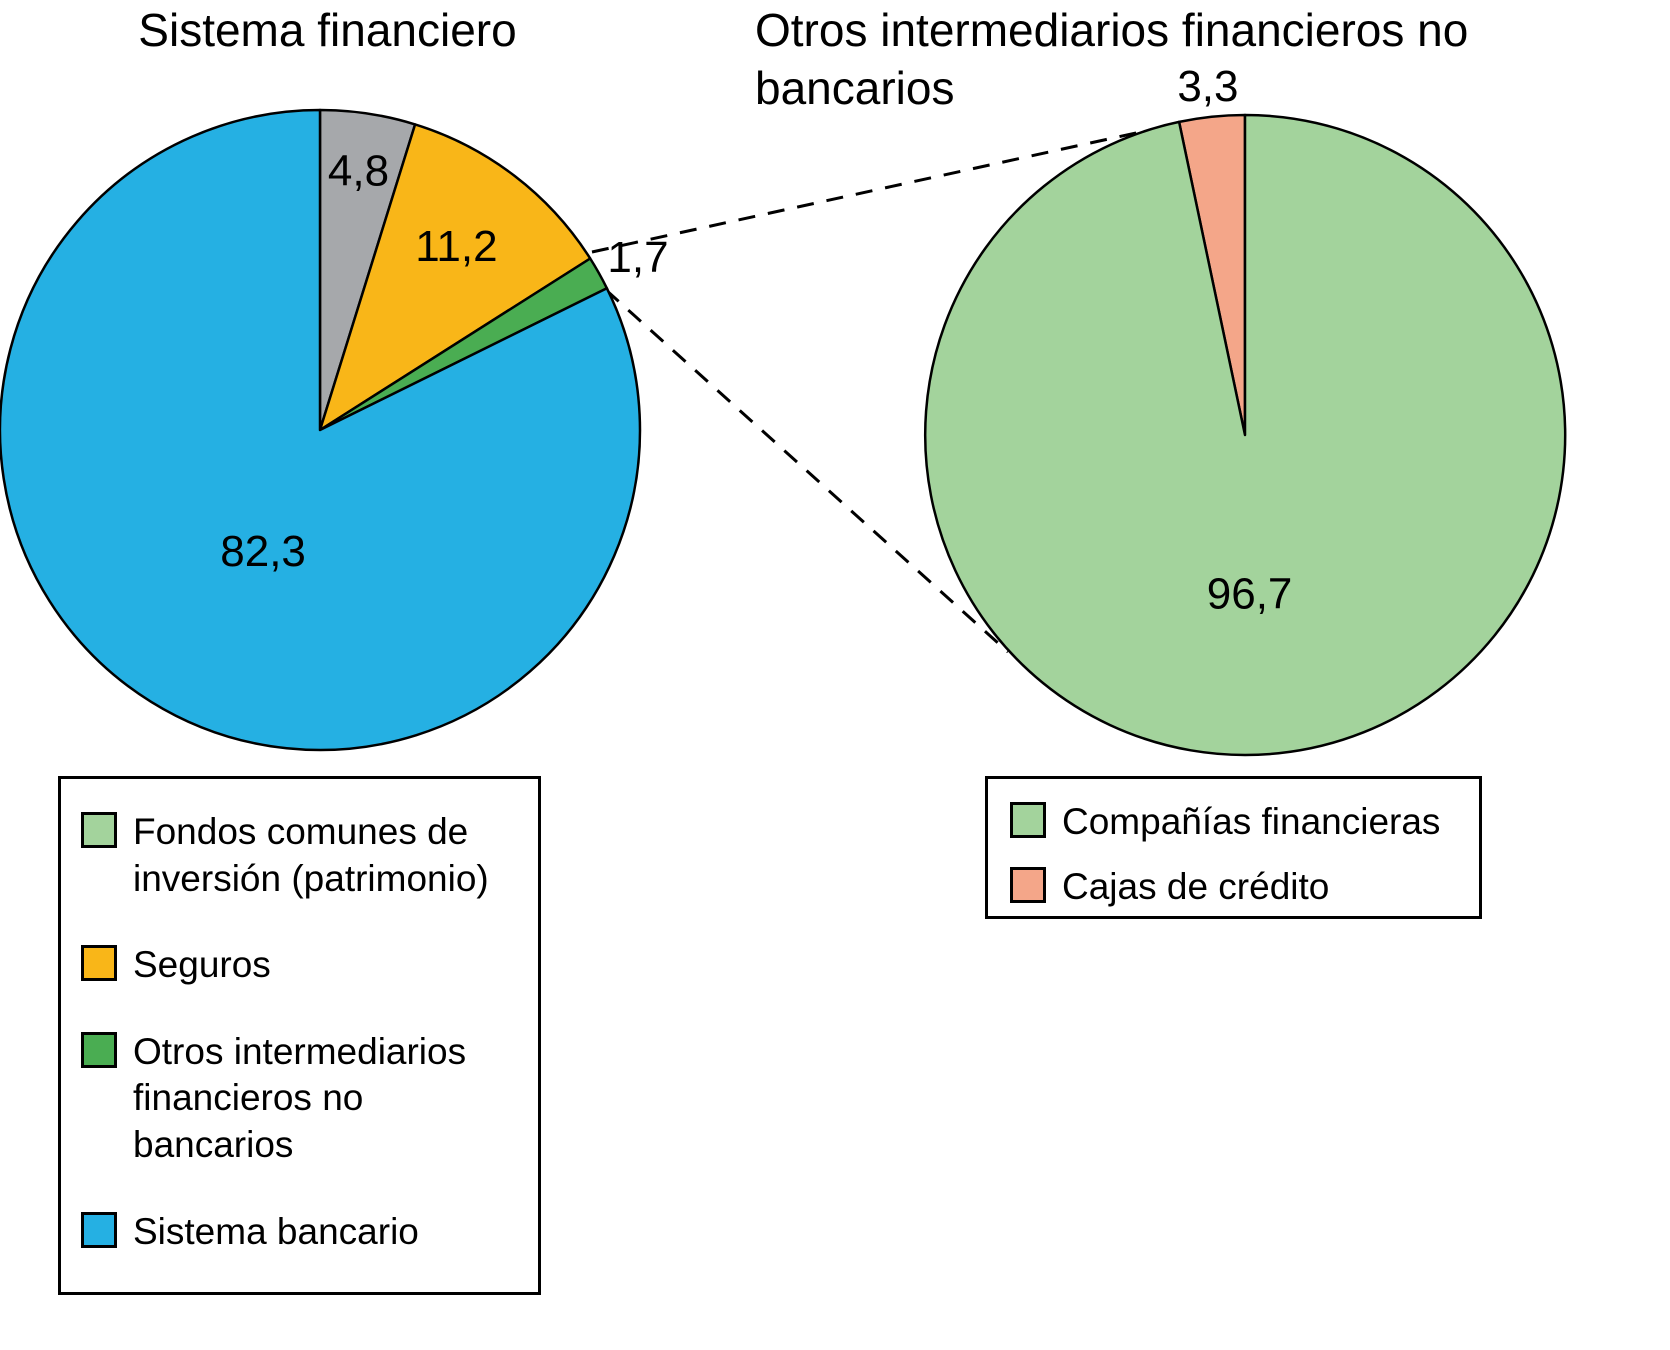  Describe the element at coordinates (1196, 886) in the screenshot. I see `legend-label: Cajas de crédito` at that location.